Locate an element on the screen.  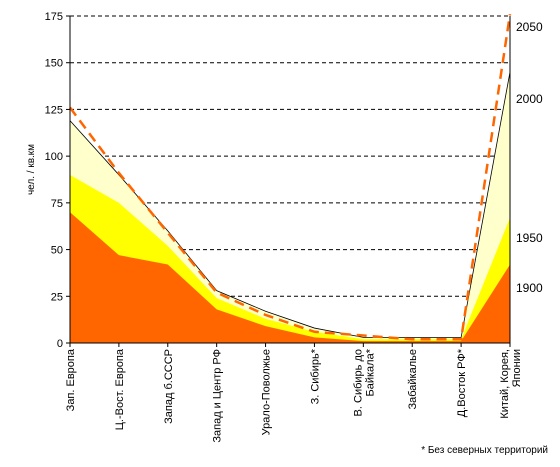
series-label-1950: 1950 is located at coordinates (529, 238).